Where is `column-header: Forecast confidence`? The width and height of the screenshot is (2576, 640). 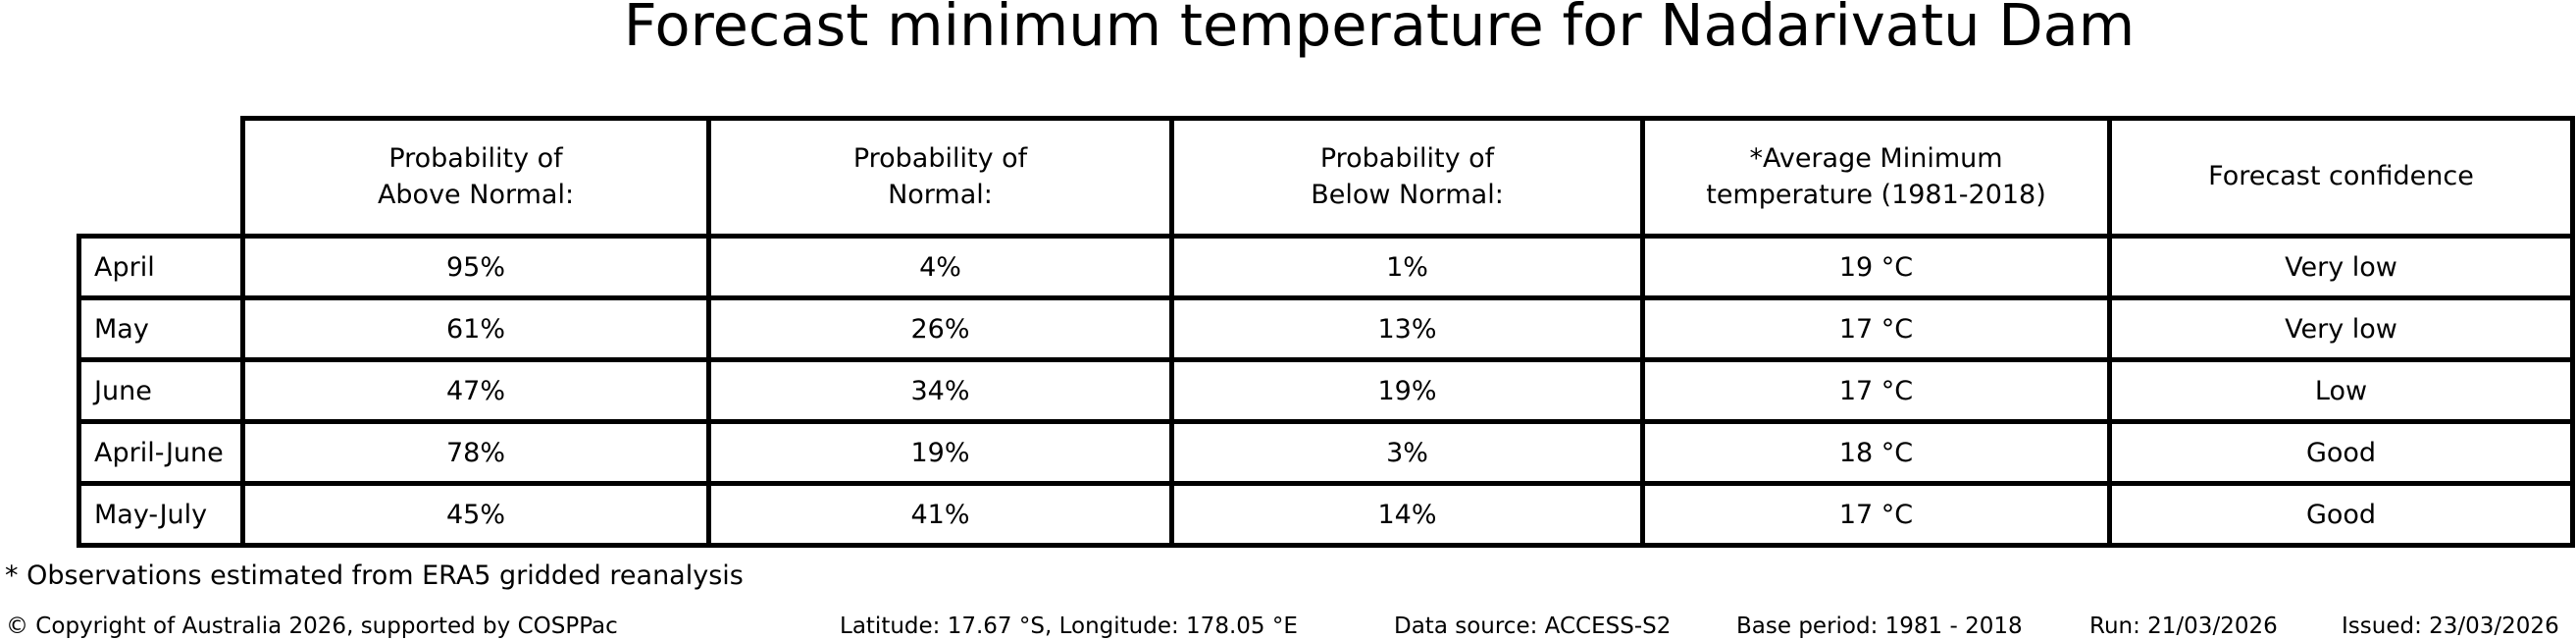 column-header: Forecast confidence is located at coordinates (2341, 177).